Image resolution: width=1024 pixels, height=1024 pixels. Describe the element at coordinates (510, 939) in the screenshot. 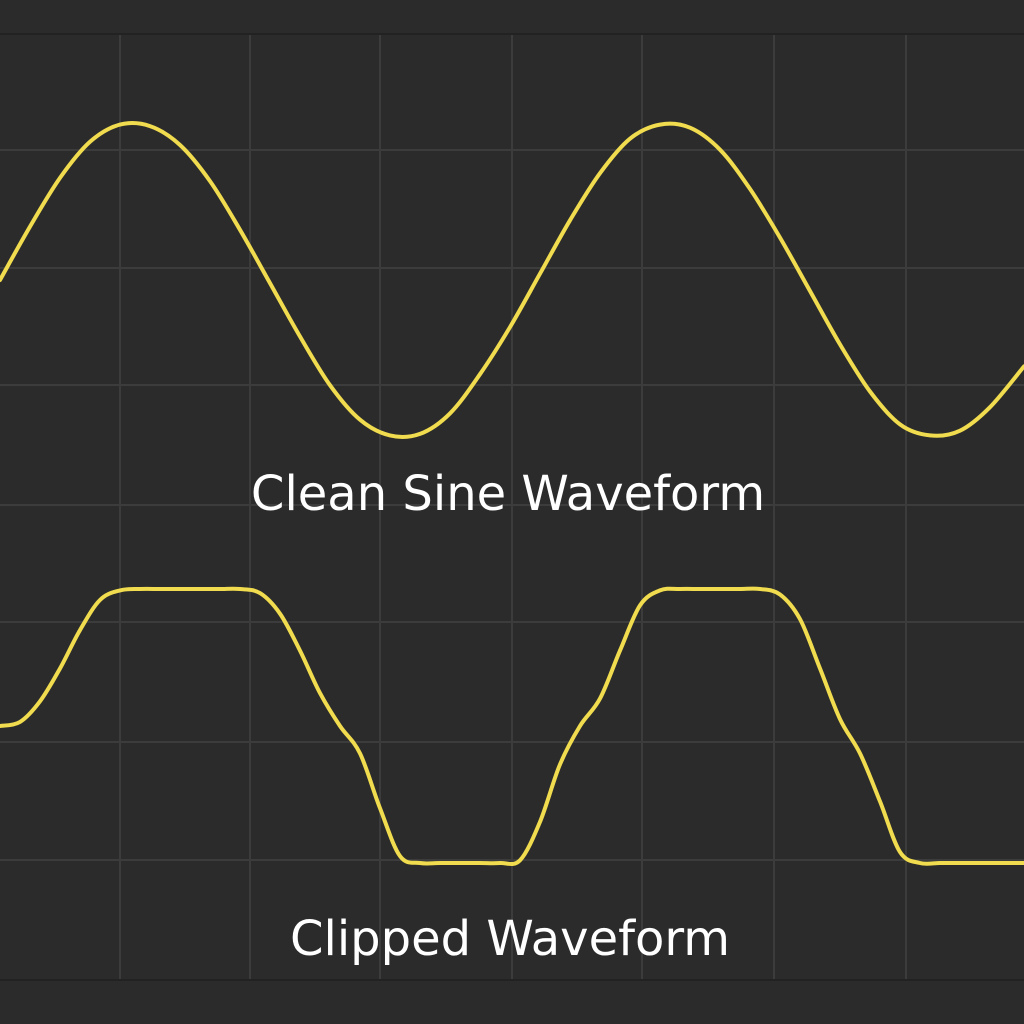

I see `clipped-waveform-caption: Clipped Waveform` at that location.